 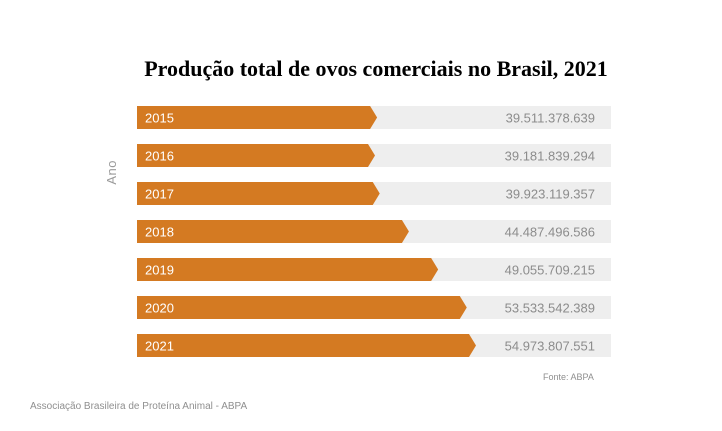 I want to click on bar-2021, so click(x=306, y=345).